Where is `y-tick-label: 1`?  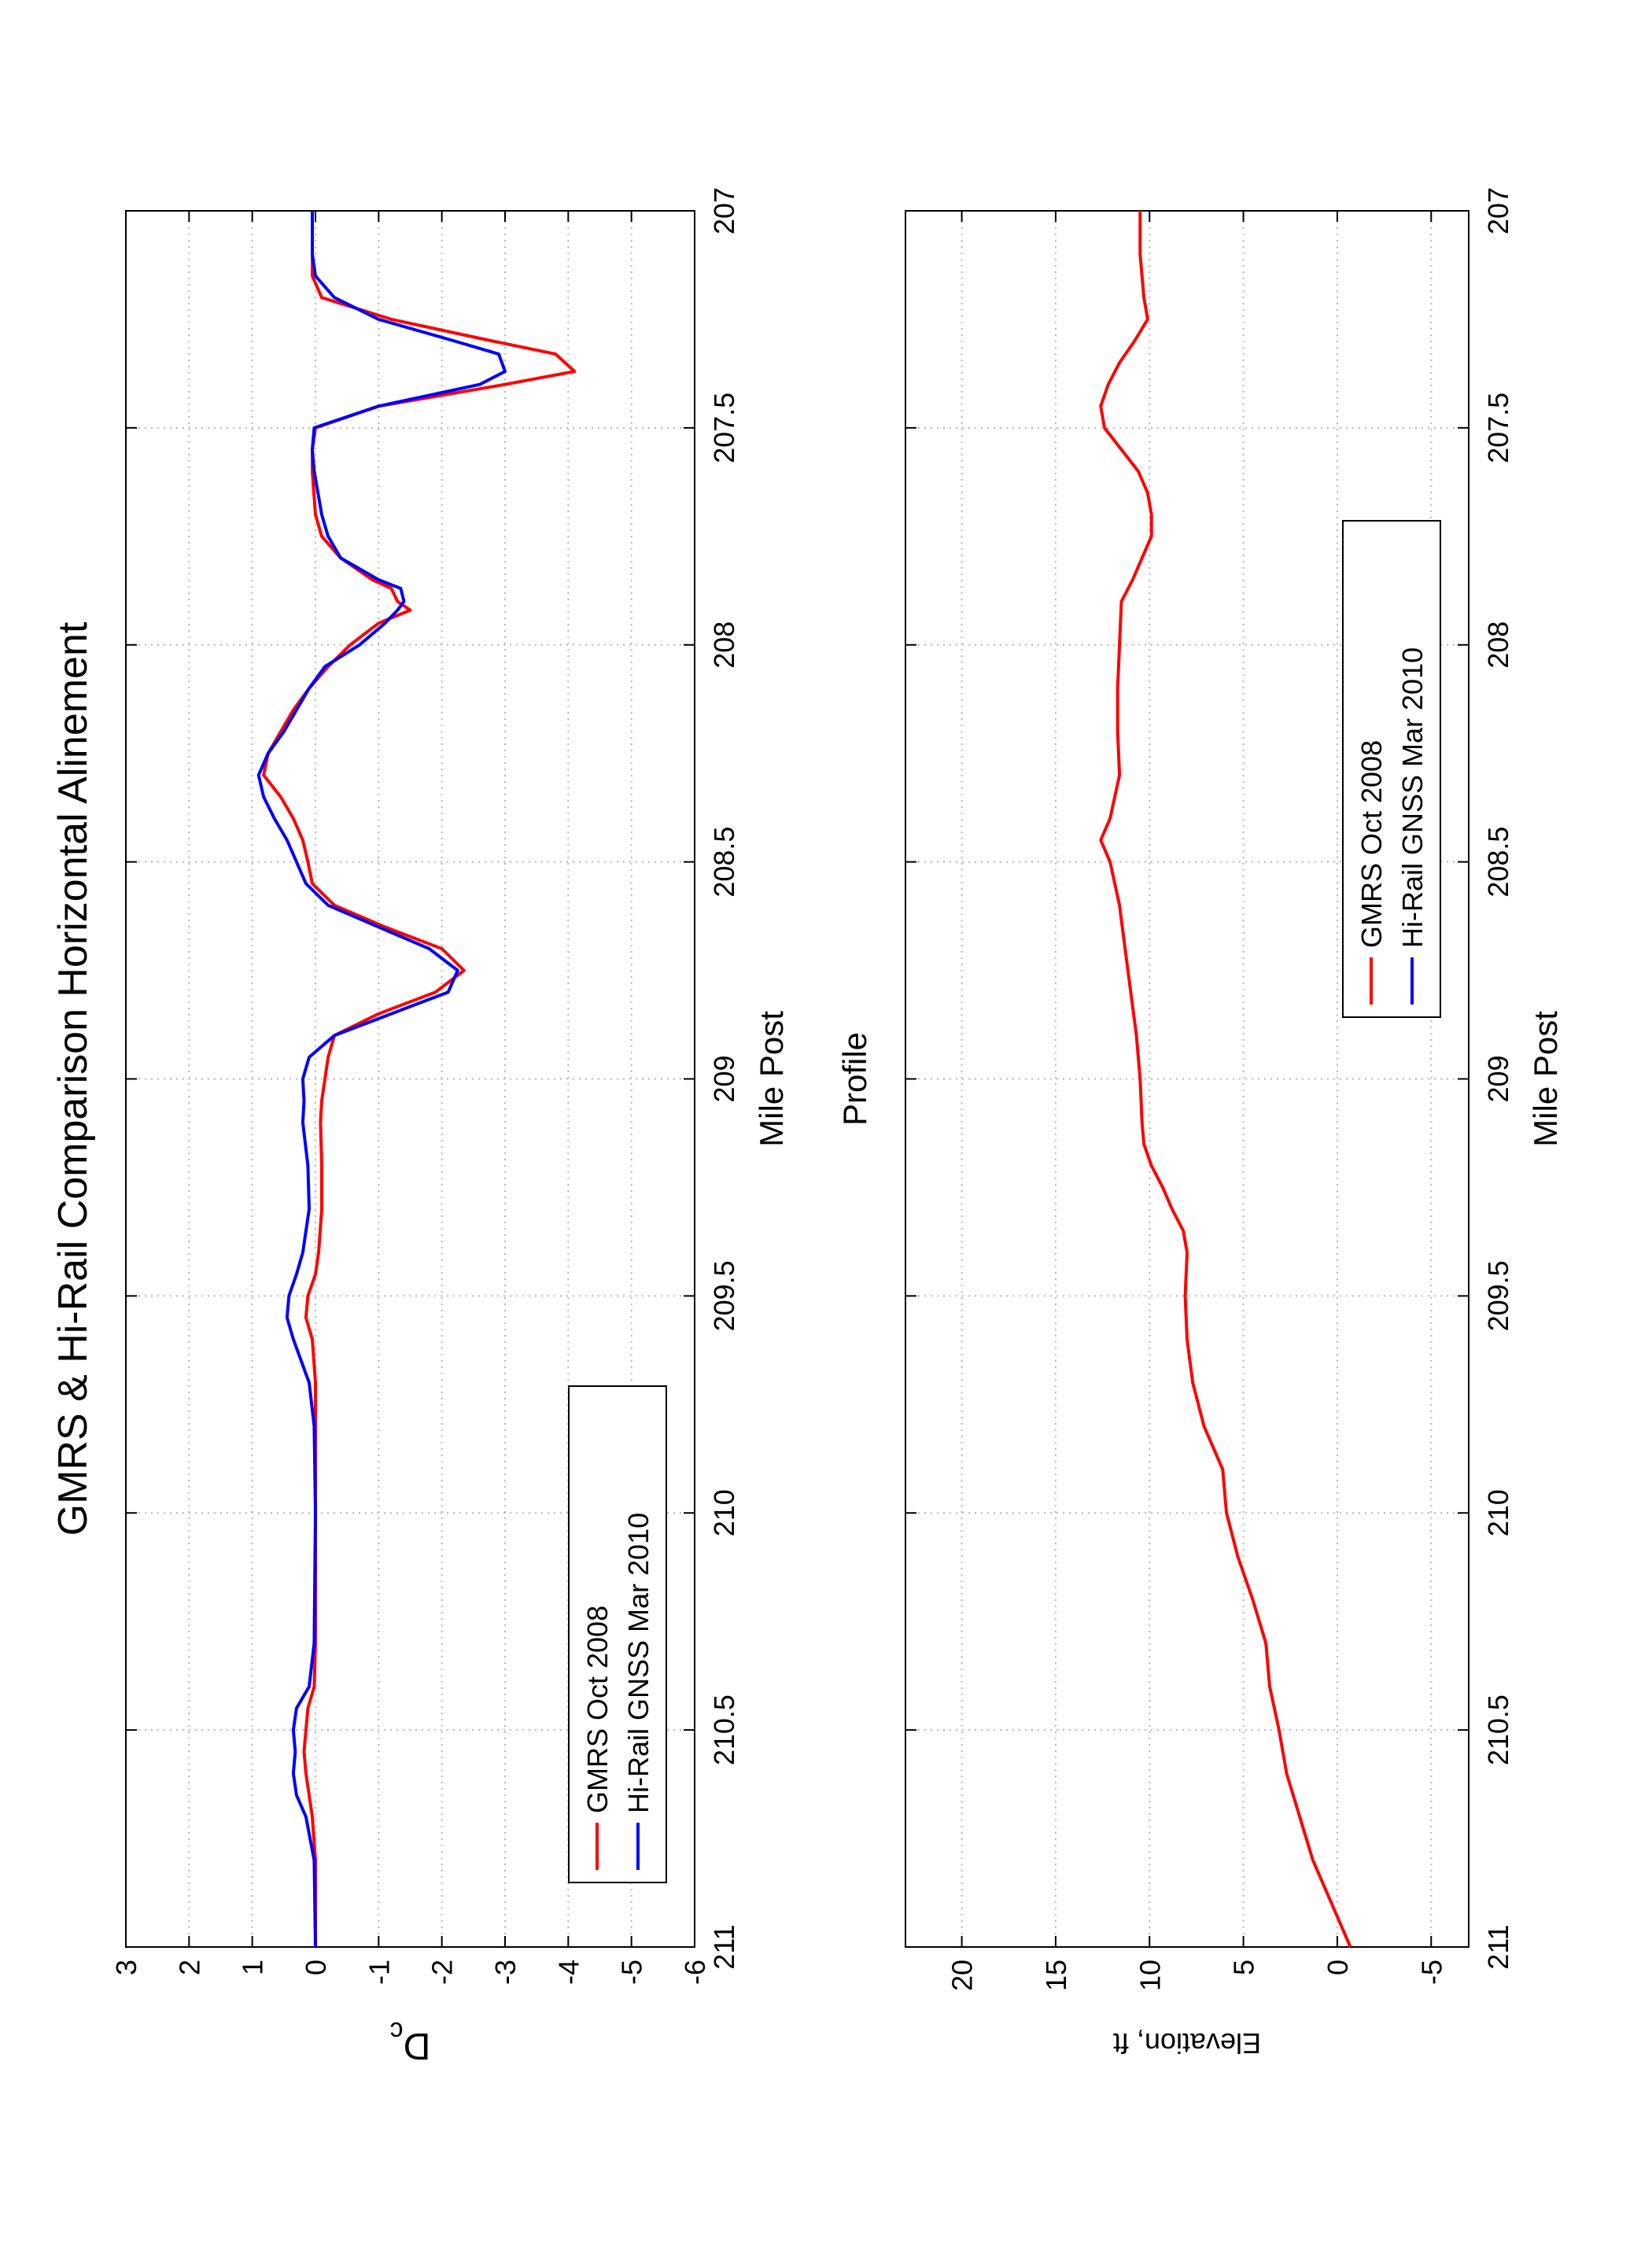 y-tick-label: 1 is located at coordinates (253, 1967).